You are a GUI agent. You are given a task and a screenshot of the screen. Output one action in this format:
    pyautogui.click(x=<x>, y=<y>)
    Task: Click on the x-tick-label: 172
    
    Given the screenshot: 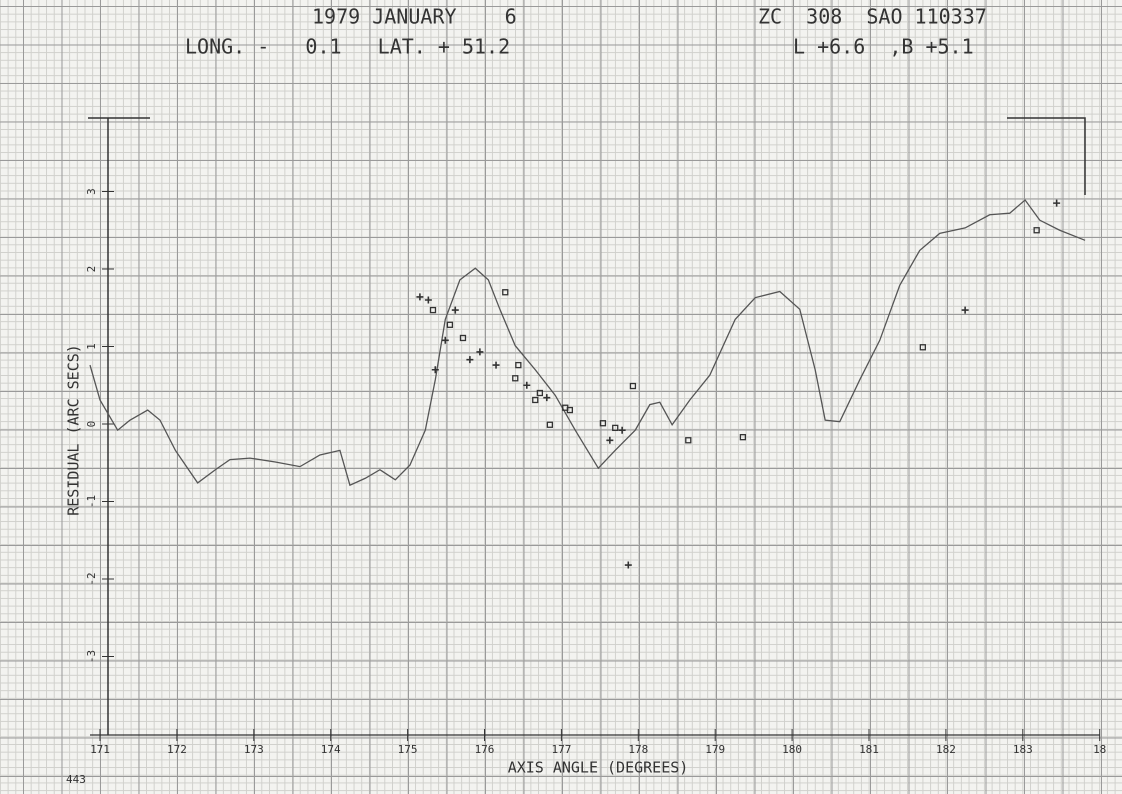 What is the action you would take?
    pyautogui.click(x=177, y=749)
    